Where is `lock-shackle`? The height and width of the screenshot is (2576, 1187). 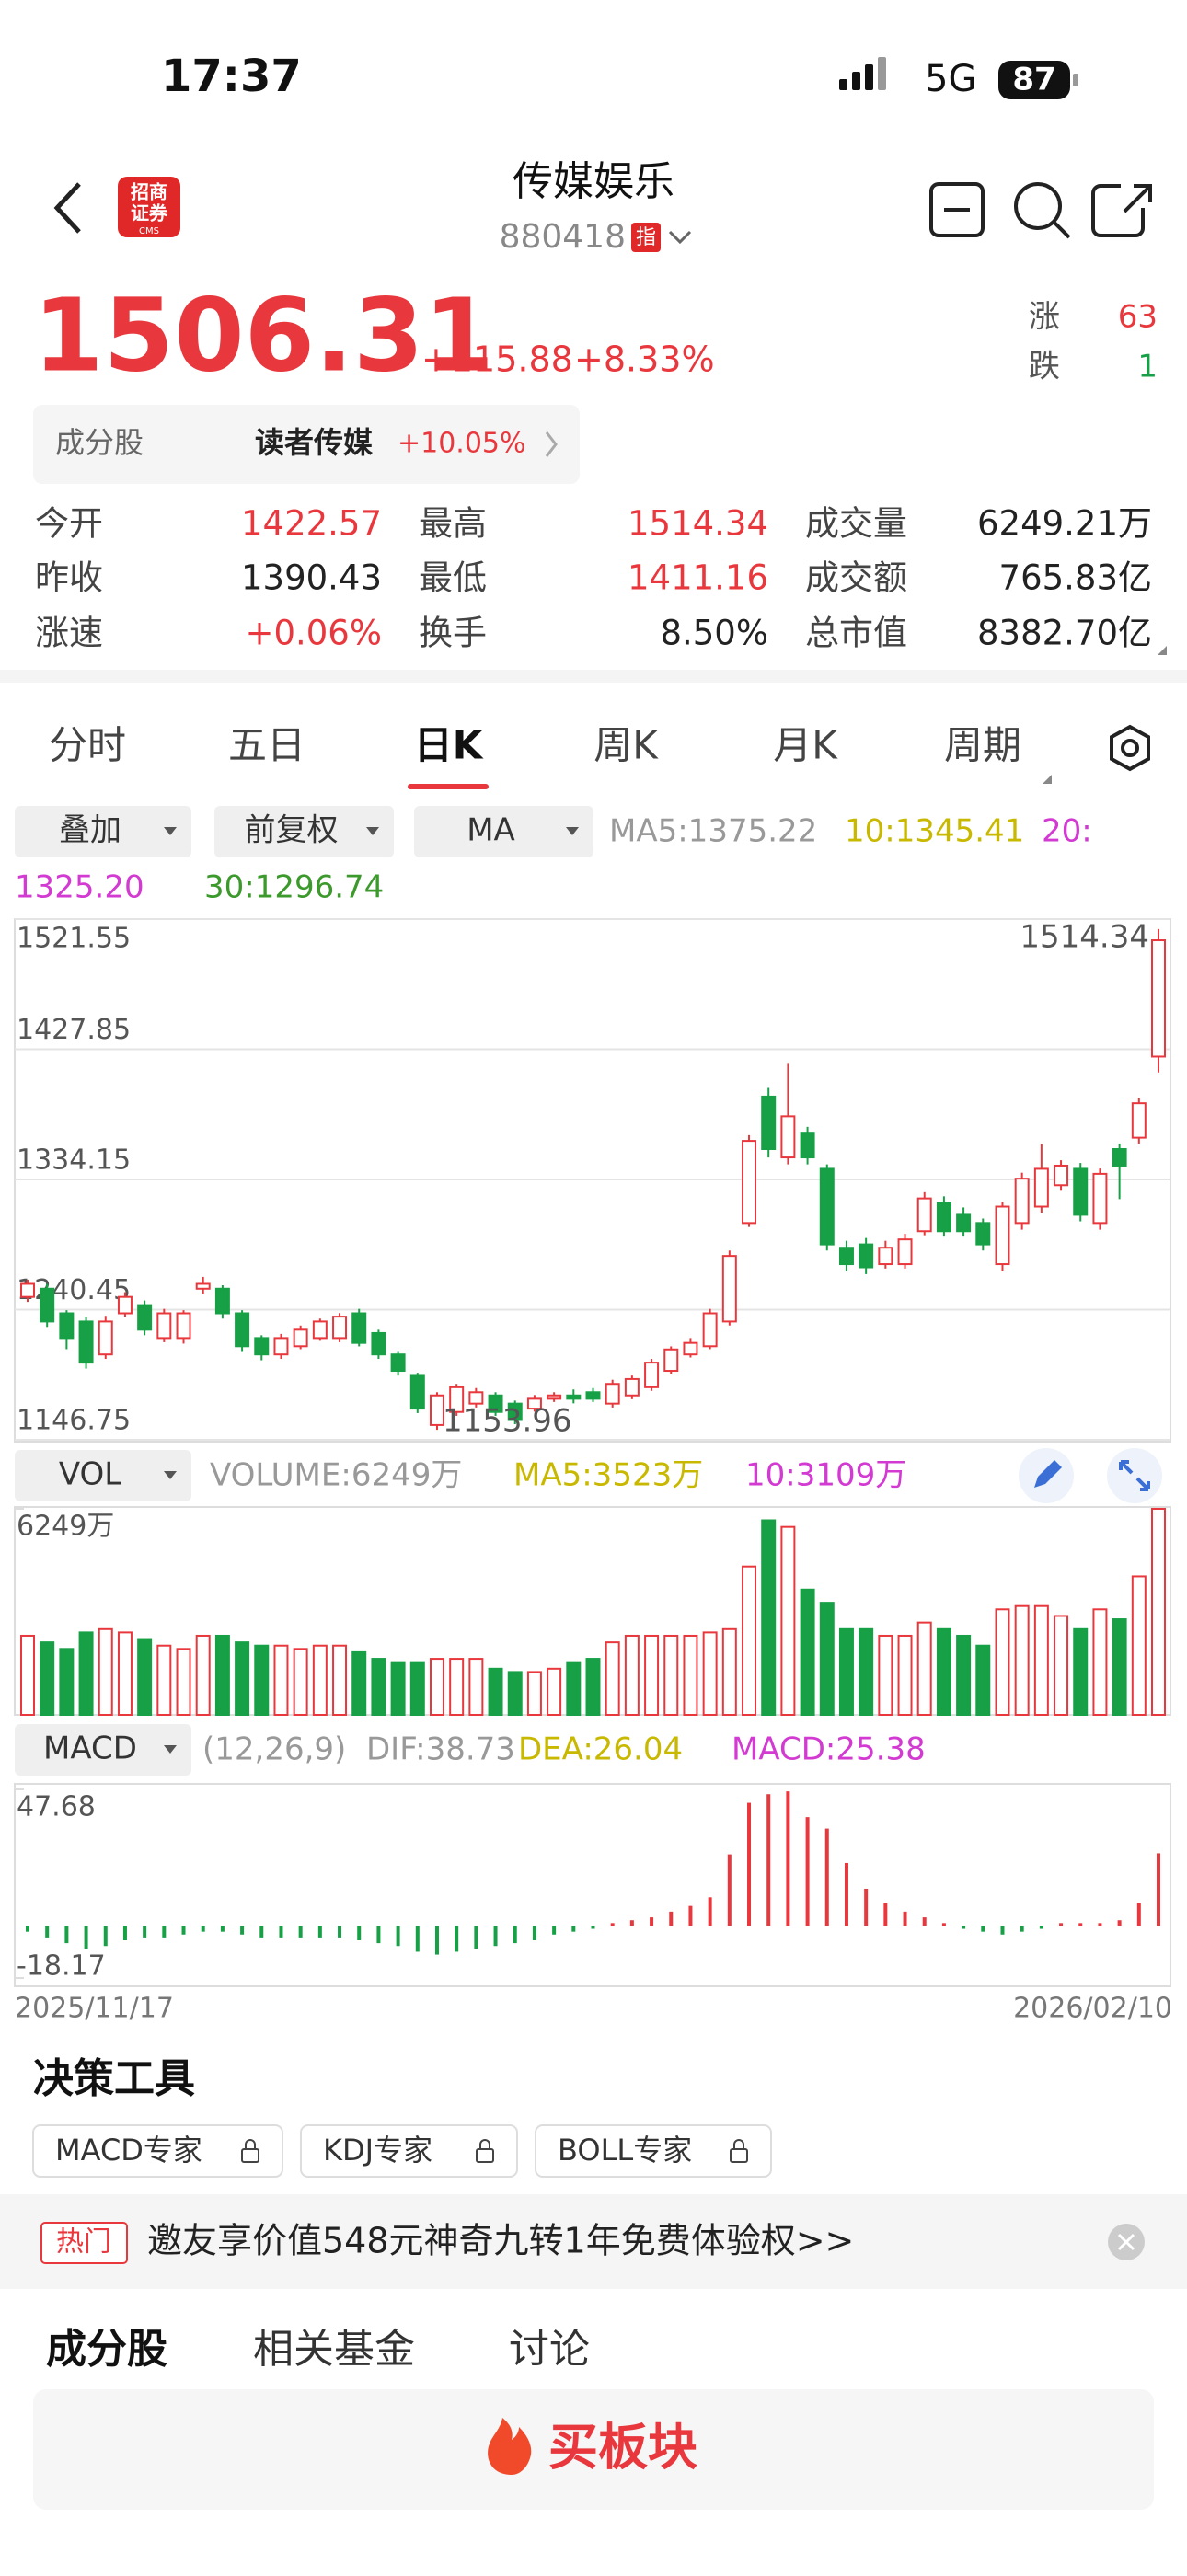 lock-shackle is located at coordinates (738, 2144).